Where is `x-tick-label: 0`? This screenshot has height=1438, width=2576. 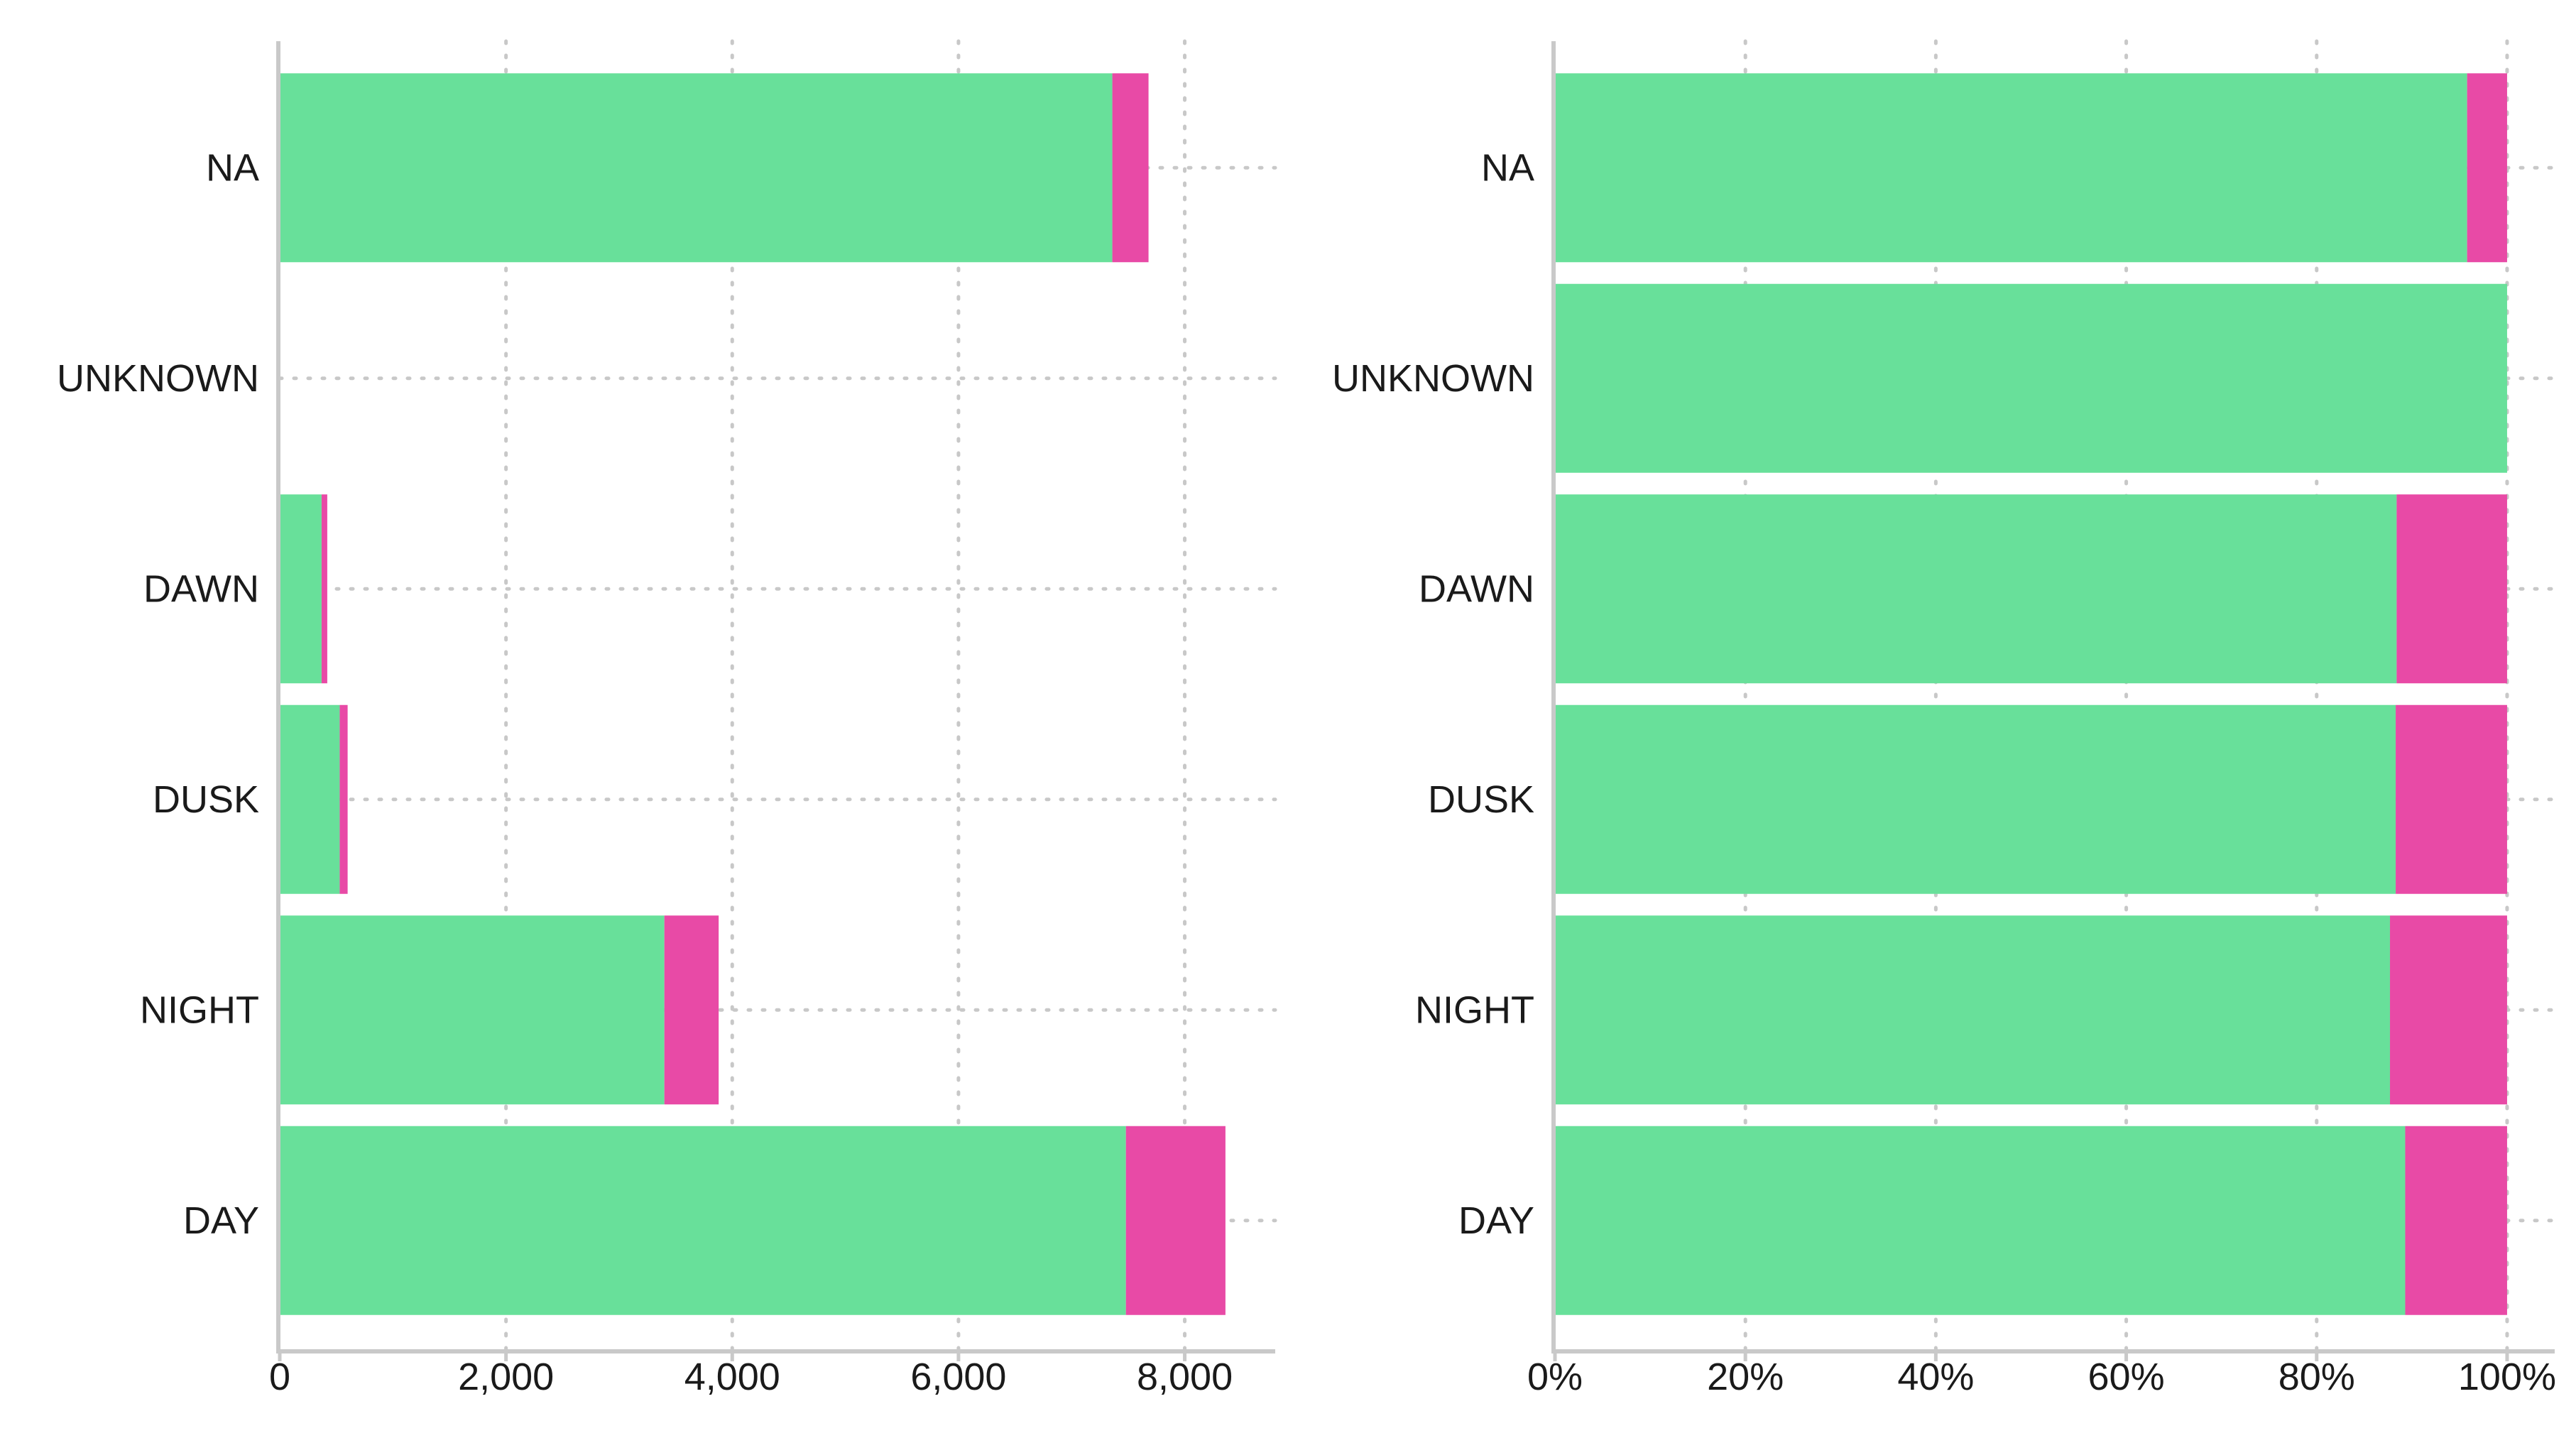 x-tick-label: 0 is located at coordinates (279, 1377).